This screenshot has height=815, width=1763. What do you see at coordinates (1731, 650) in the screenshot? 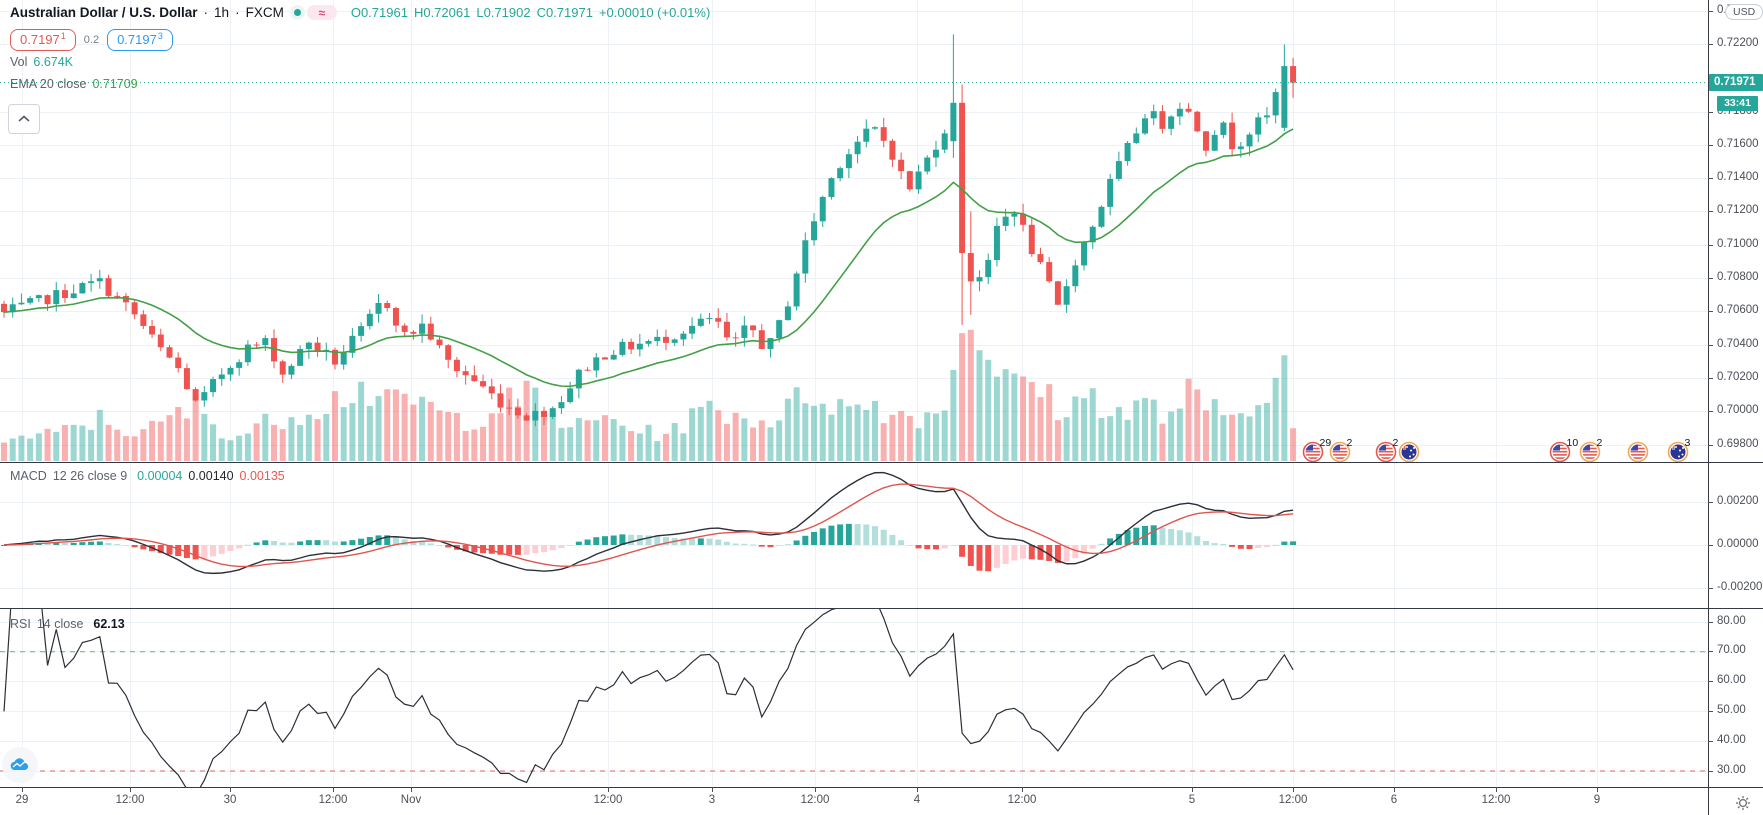
I see `rsi-scale-label: 70.00` at bounding box center [1731, 650].